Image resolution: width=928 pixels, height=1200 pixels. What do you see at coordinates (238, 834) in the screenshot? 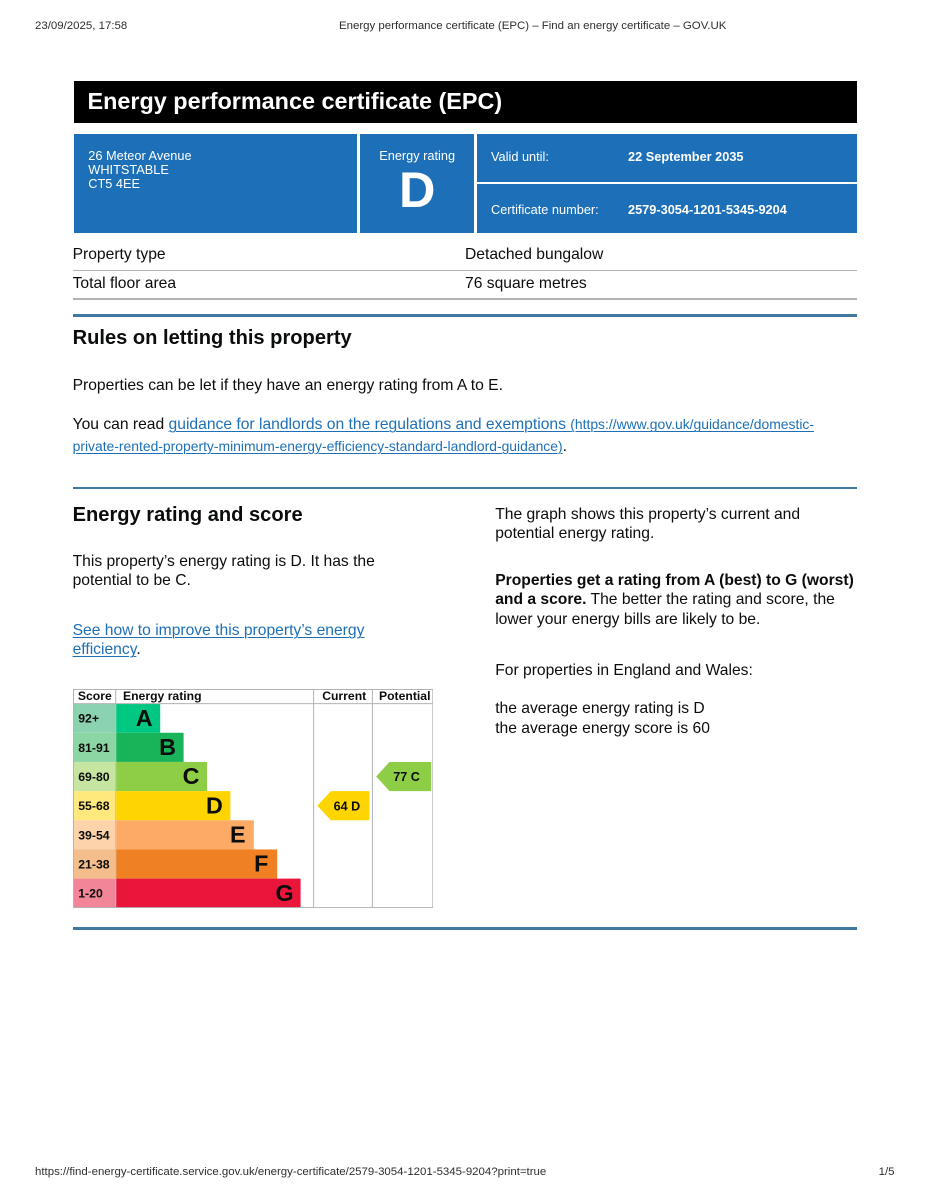
I see `svg-text: E` at bounding box center [238, 834].